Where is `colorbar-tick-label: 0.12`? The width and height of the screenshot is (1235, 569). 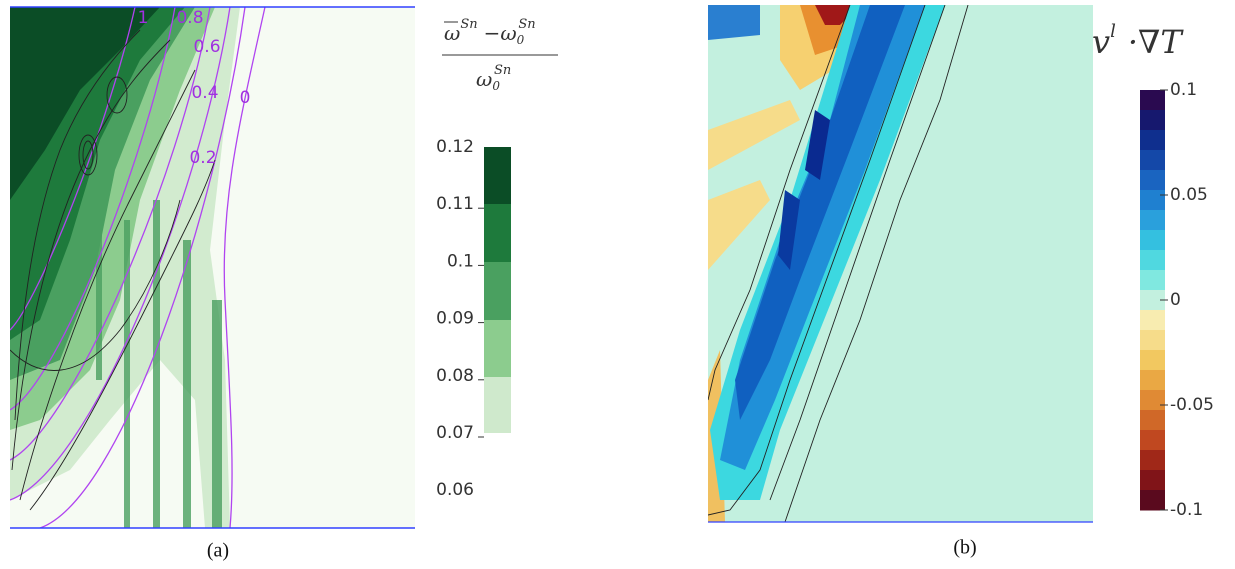
colorbar-tick-label: 0.12 is located at coordinates (455, 147).